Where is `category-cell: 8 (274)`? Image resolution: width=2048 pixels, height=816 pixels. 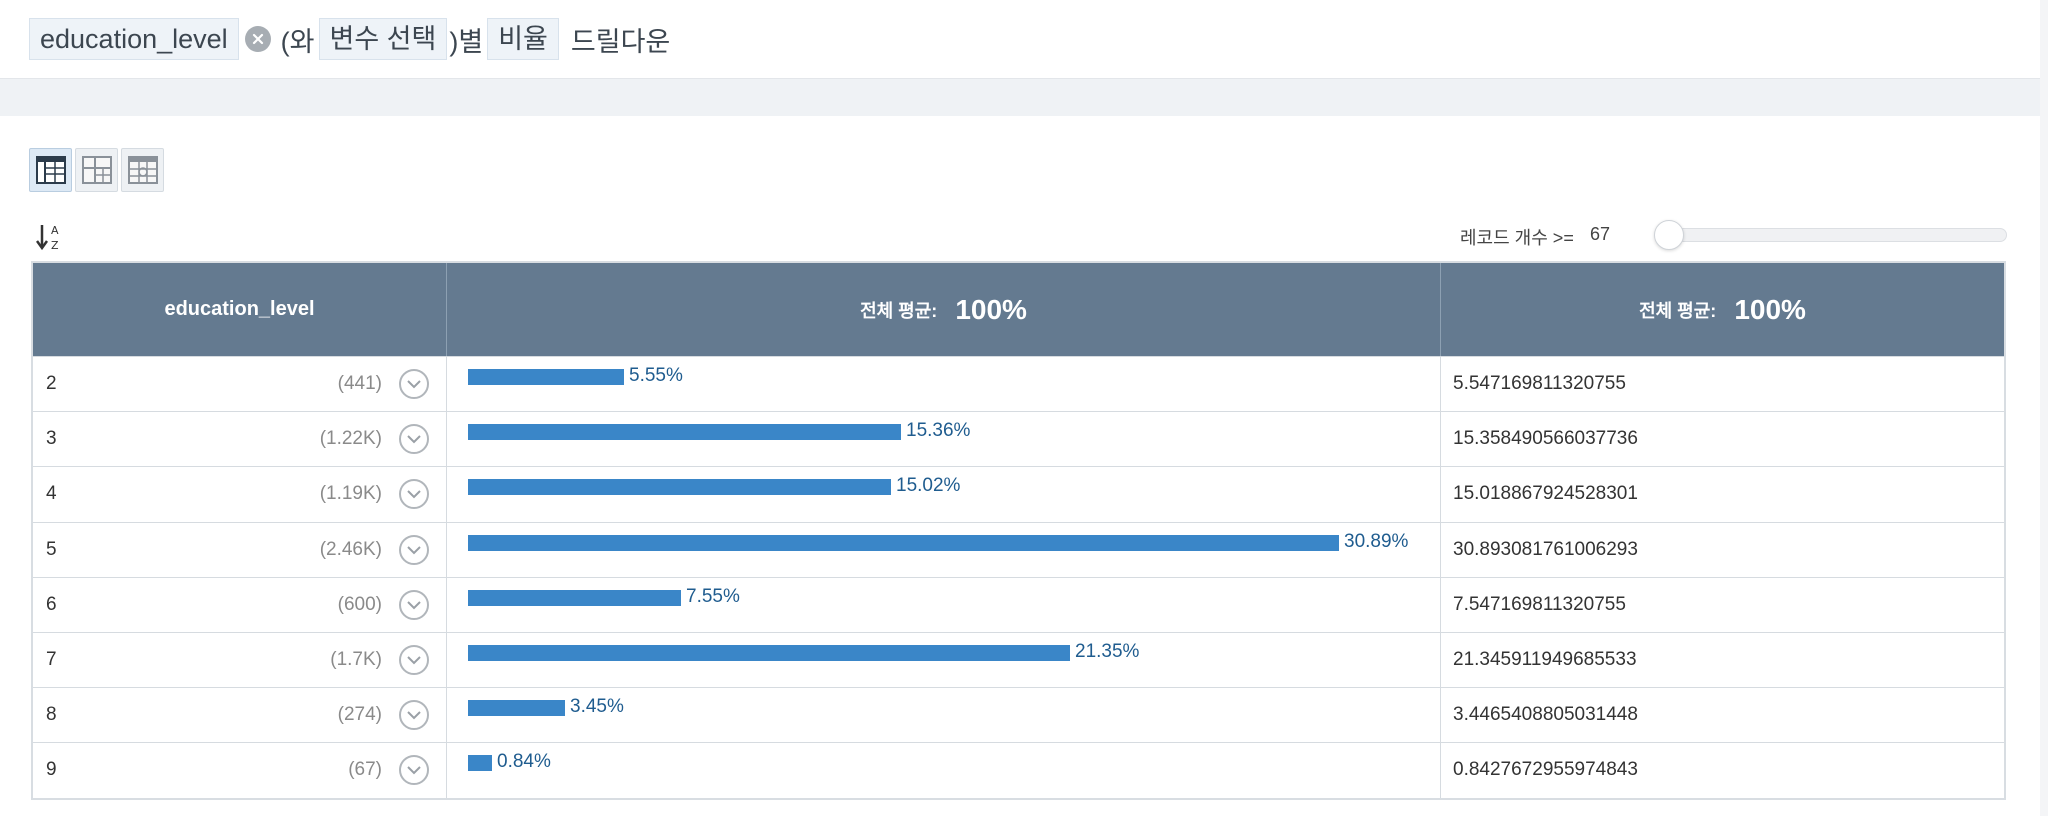
category-cell: 8 (274) is located at coordinates (240, 715).